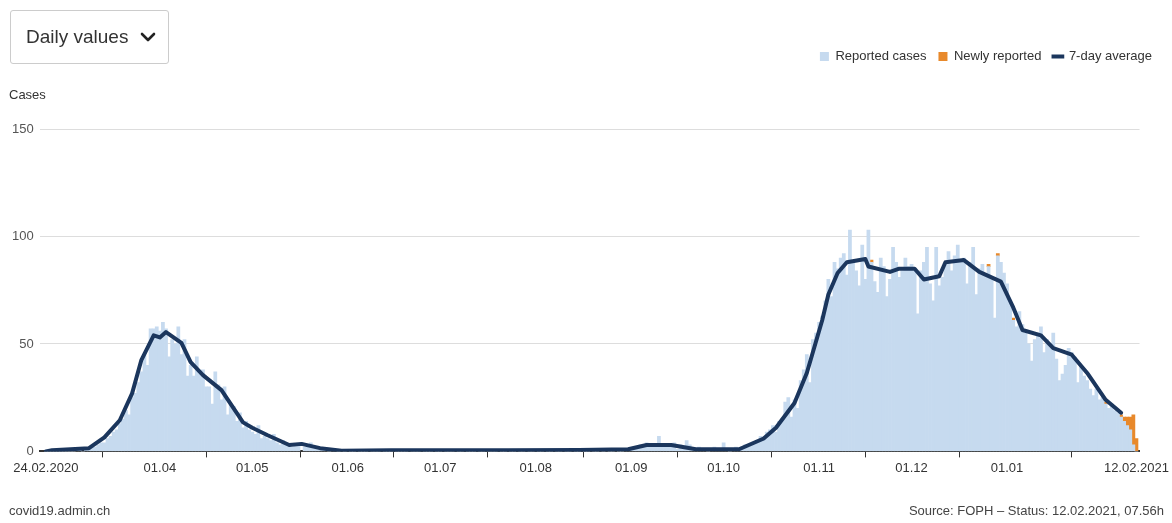 Image resolution: width=1172 pixels, height=523 pixels. I want to click on text: covid19.admin.ch, so click(60, 510).